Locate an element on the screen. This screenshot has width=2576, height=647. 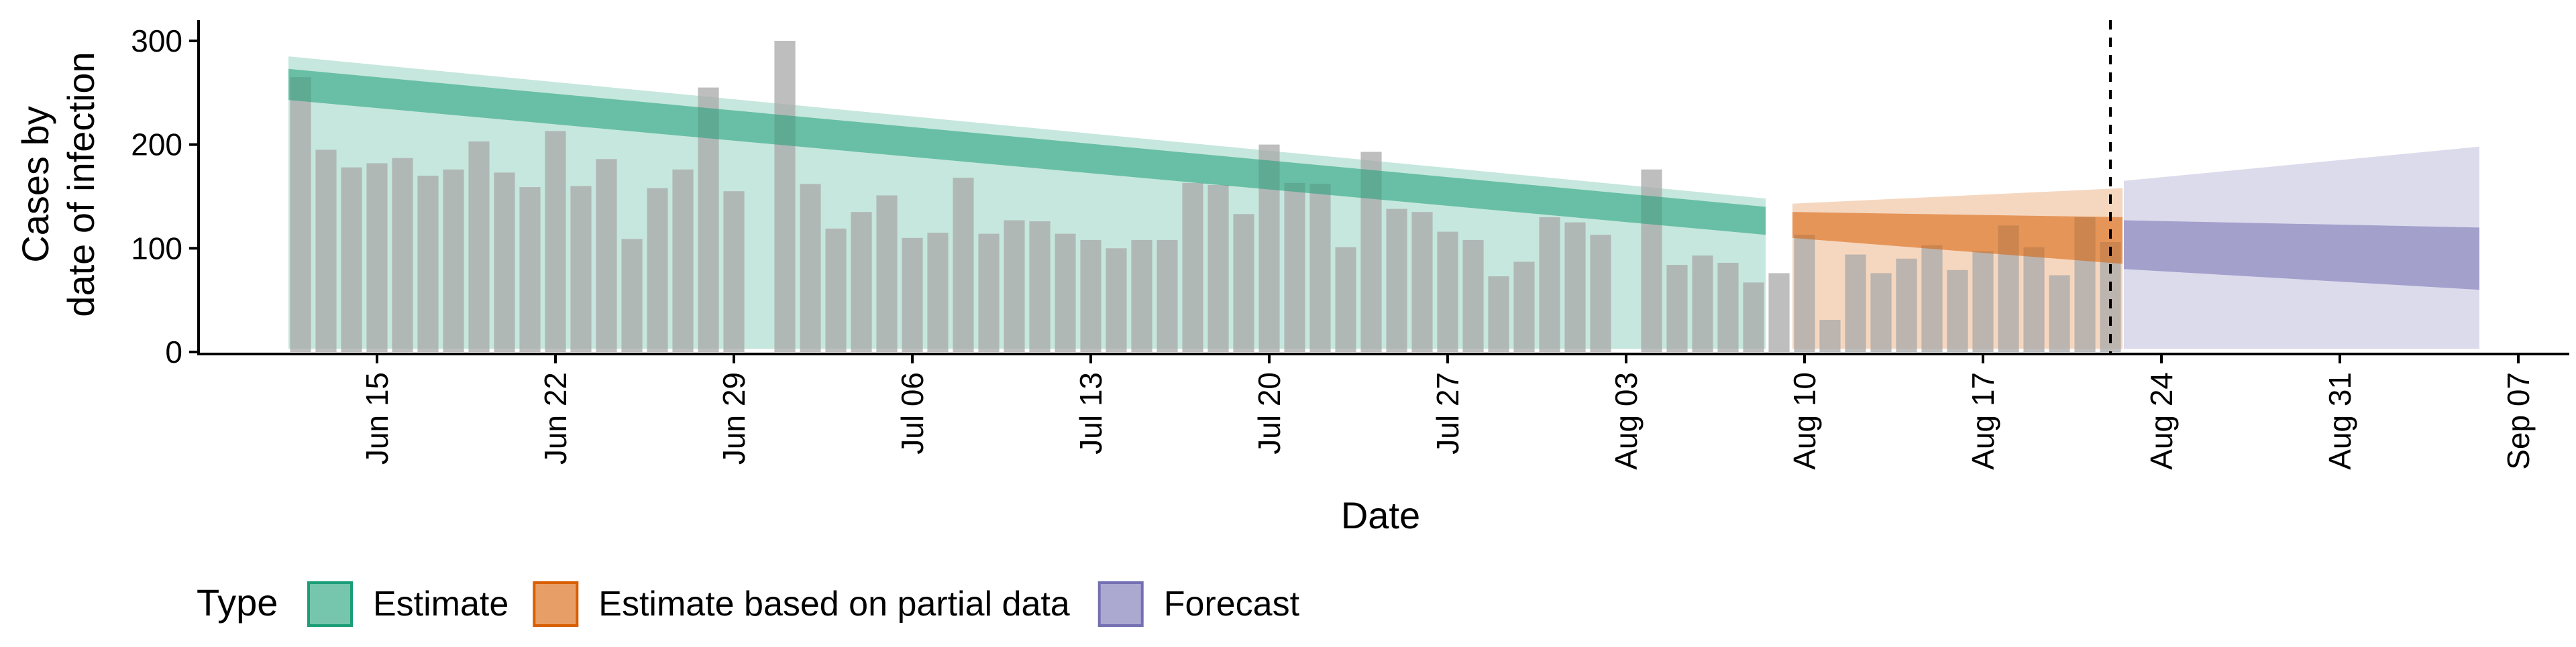
x-tick-label: Jun 29 is located at coordinates (733, 418).